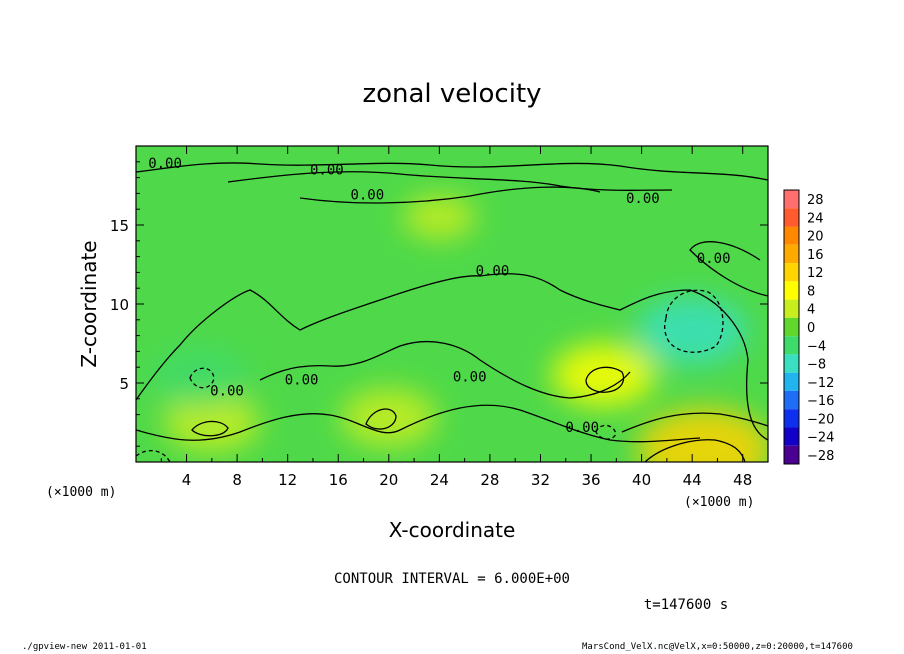  What do you see at coordinates (815, 255) in the screenshot?
I see `colorbar-label: 16` at bounding box center [815, 255].